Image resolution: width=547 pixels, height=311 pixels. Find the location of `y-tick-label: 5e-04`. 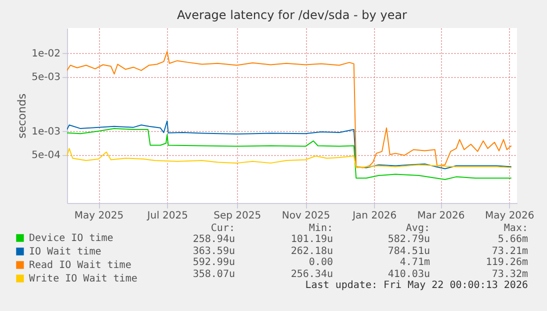

y-tick-label: 5e-04 is located at coordinates (46, 156).